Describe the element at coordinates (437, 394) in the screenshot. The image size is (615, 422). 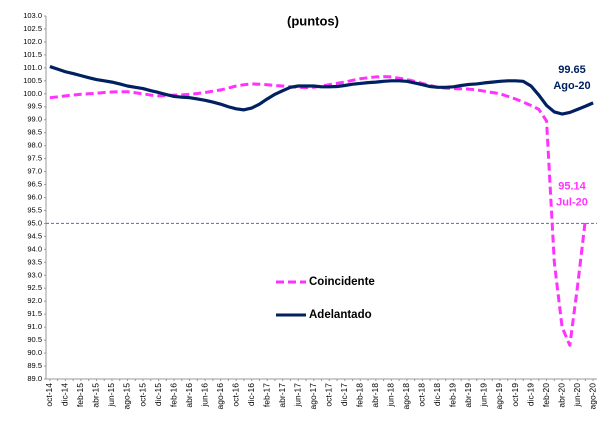
I see `x-tick-label: dic-18` at that location.